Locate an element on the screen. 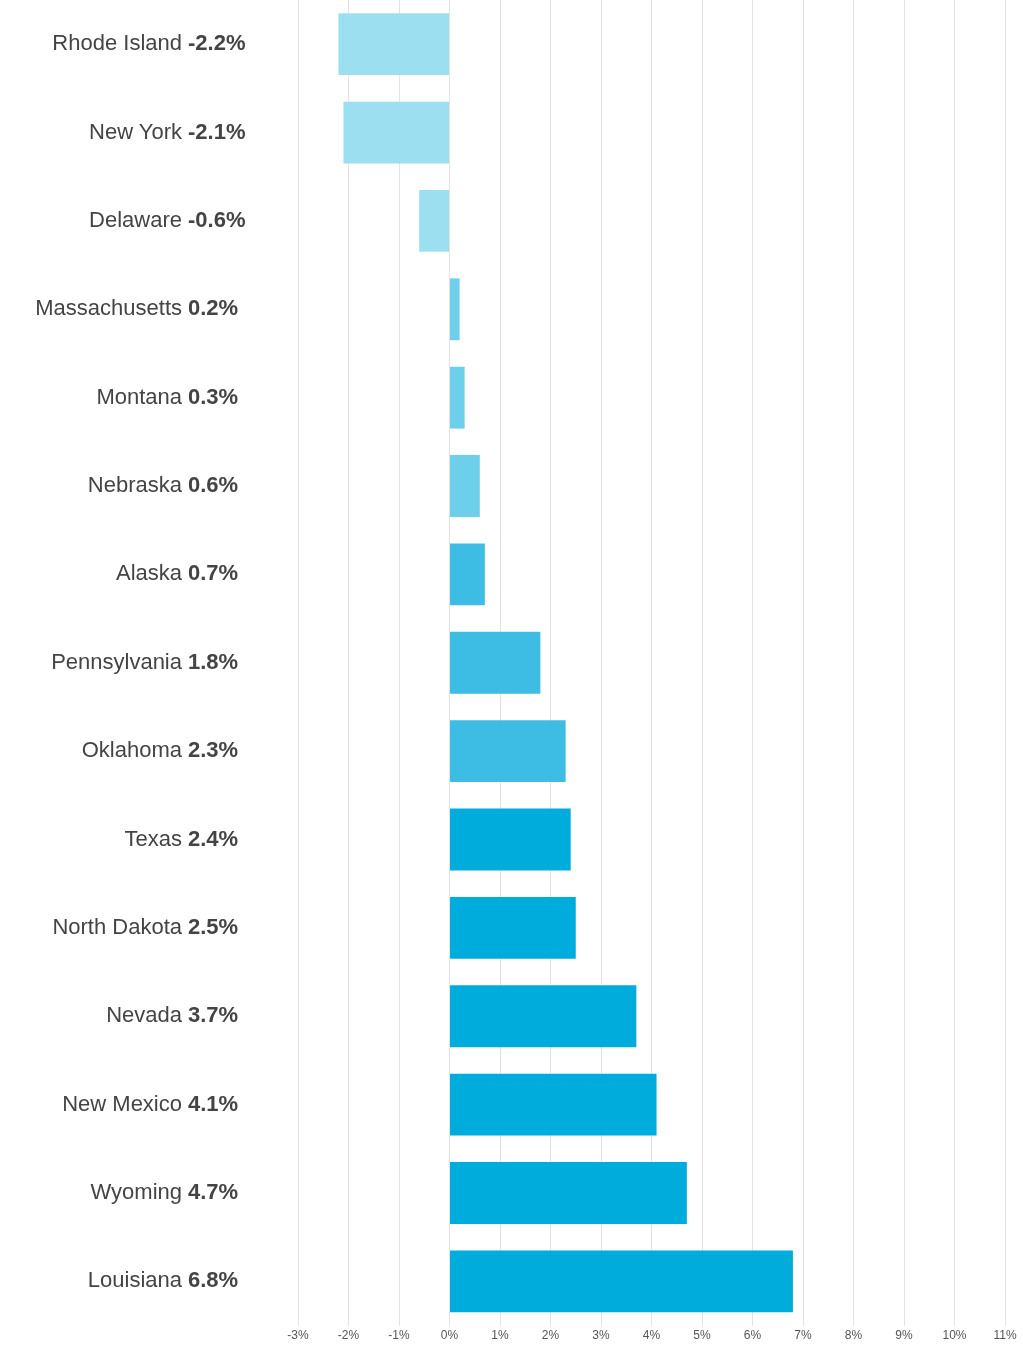 Image resolution: width=1023 pixels, height=1348 pixels. x-tick-label: 7% is located at coordinates (803, 1335).